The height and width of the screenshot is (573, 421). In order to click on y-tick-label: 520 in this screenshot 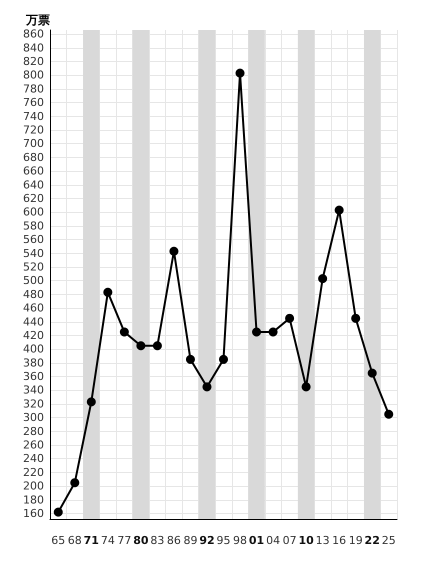, I will do `click(33, 267)`.